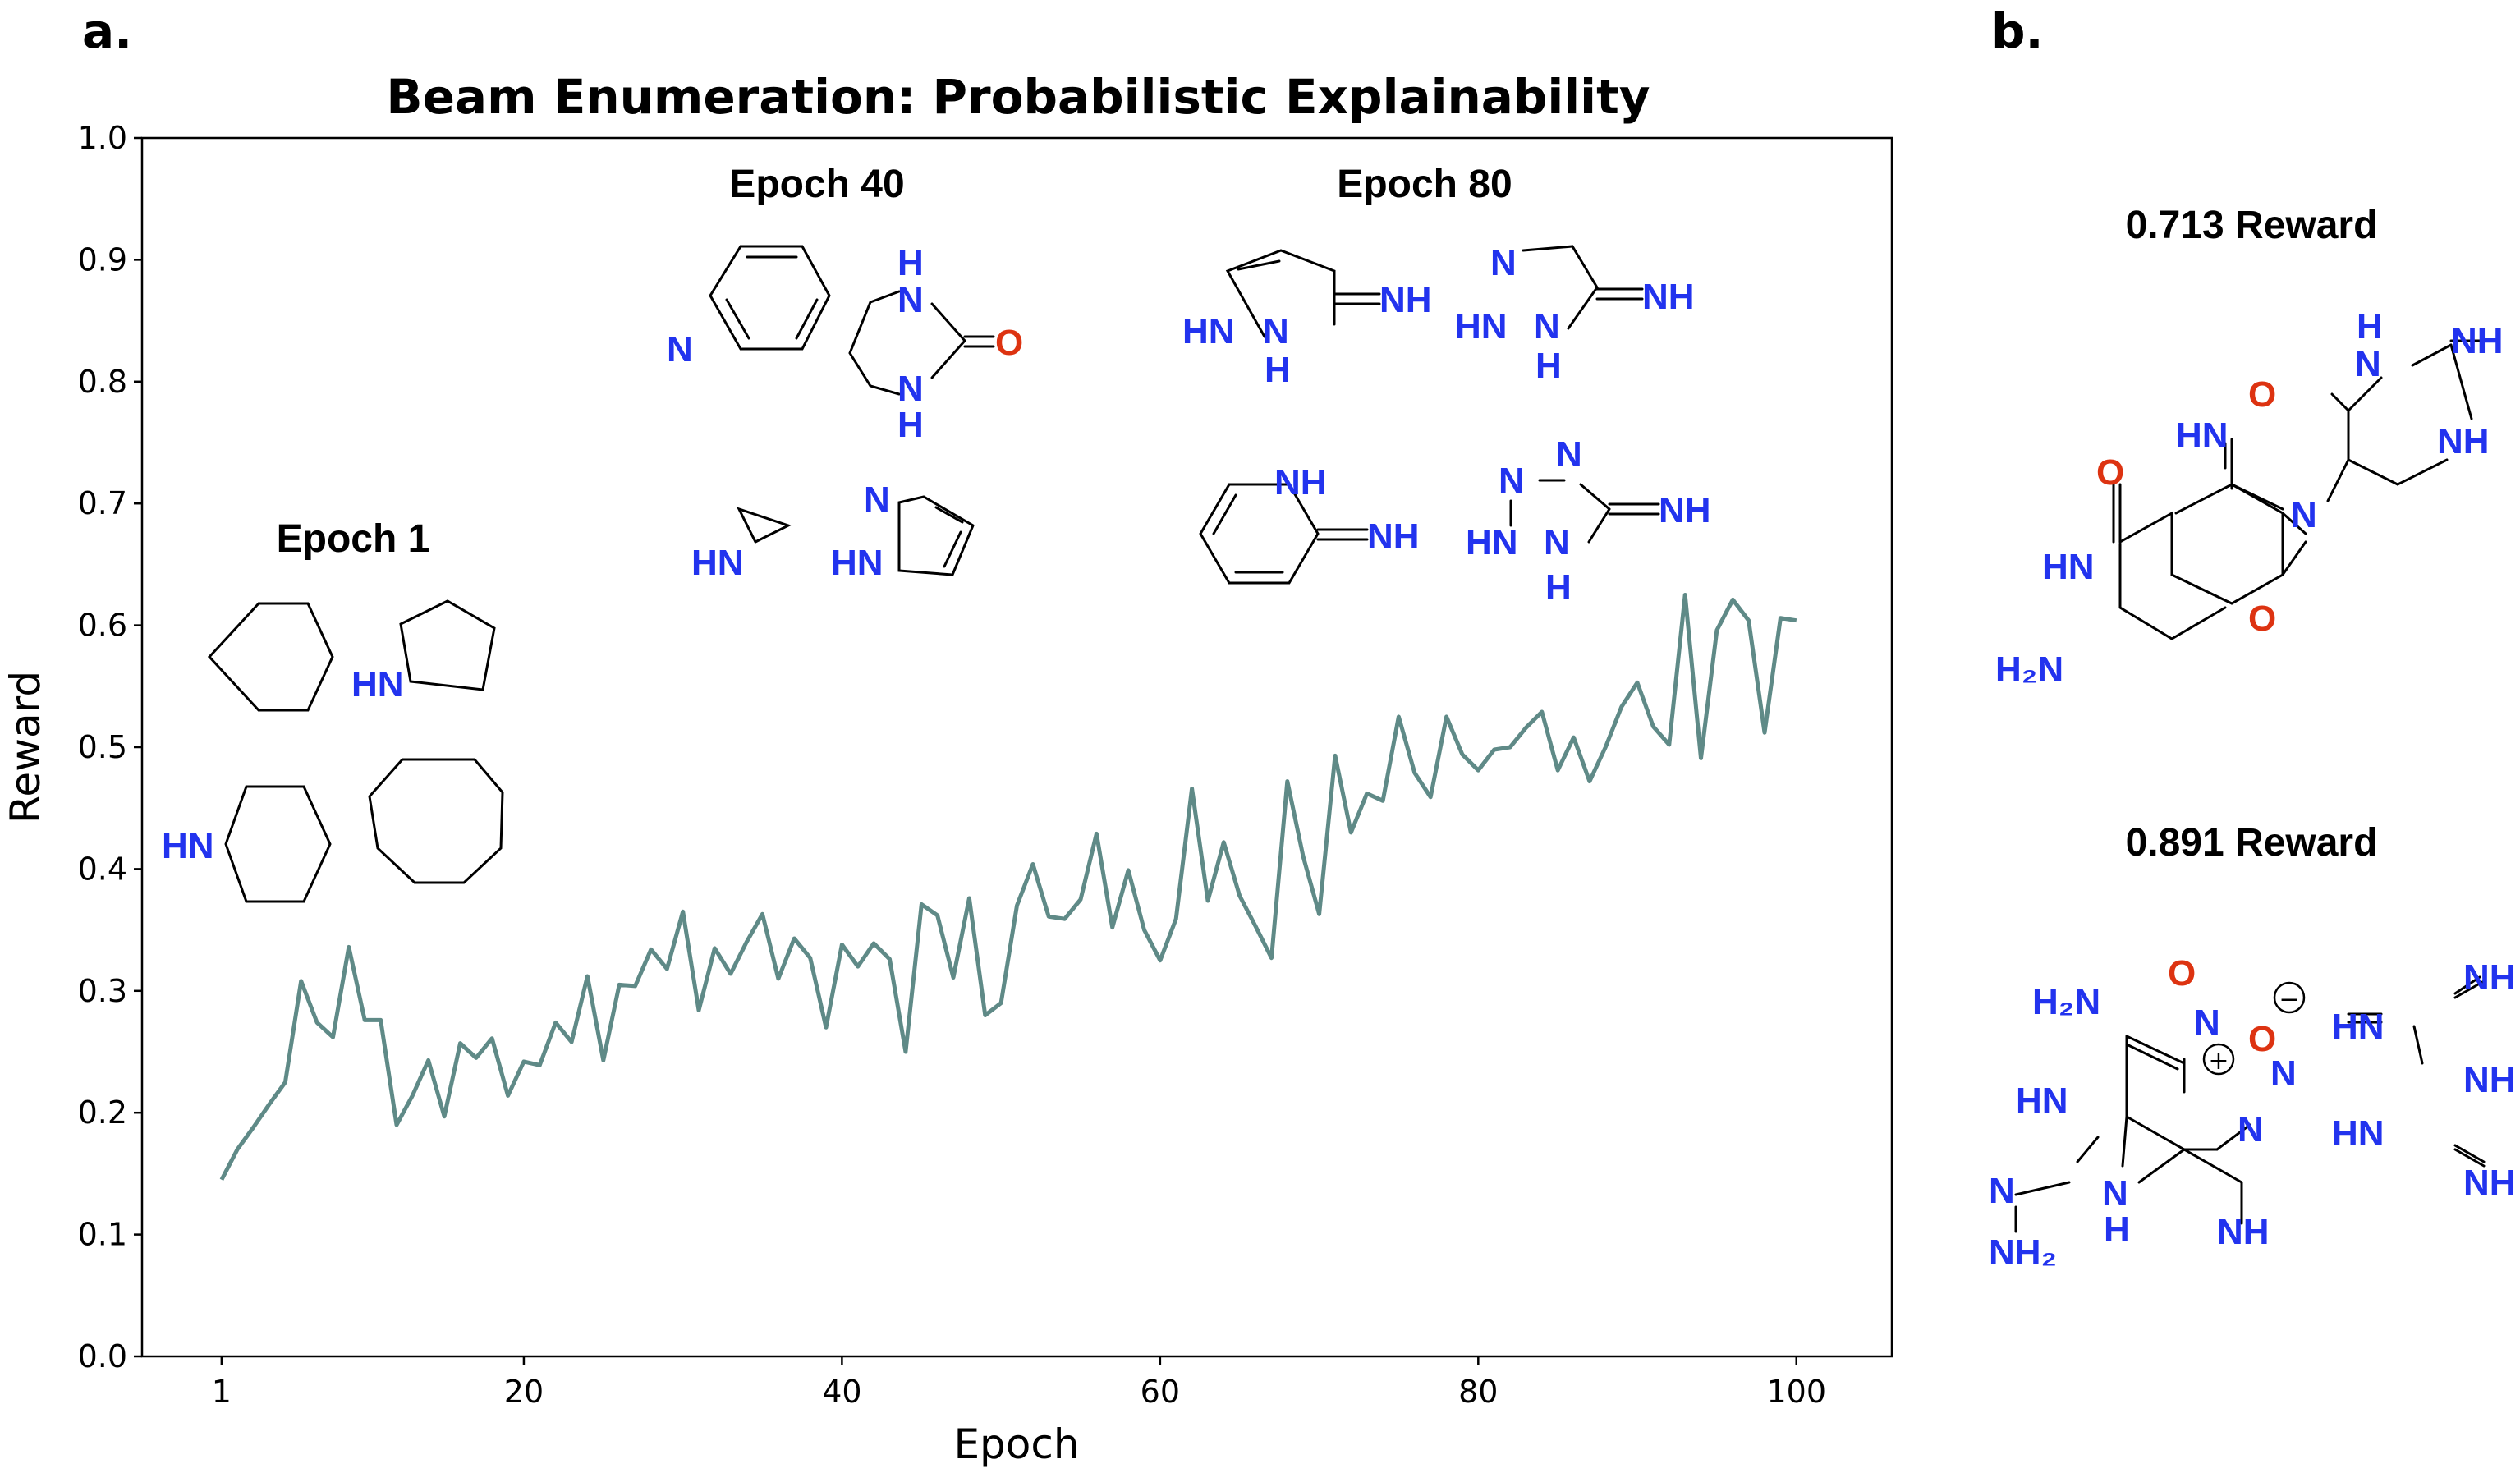  Describe the element at coordinates (377, 684) in the screenshot. I see `pyrrolidine-nh-label: HN` at that location.